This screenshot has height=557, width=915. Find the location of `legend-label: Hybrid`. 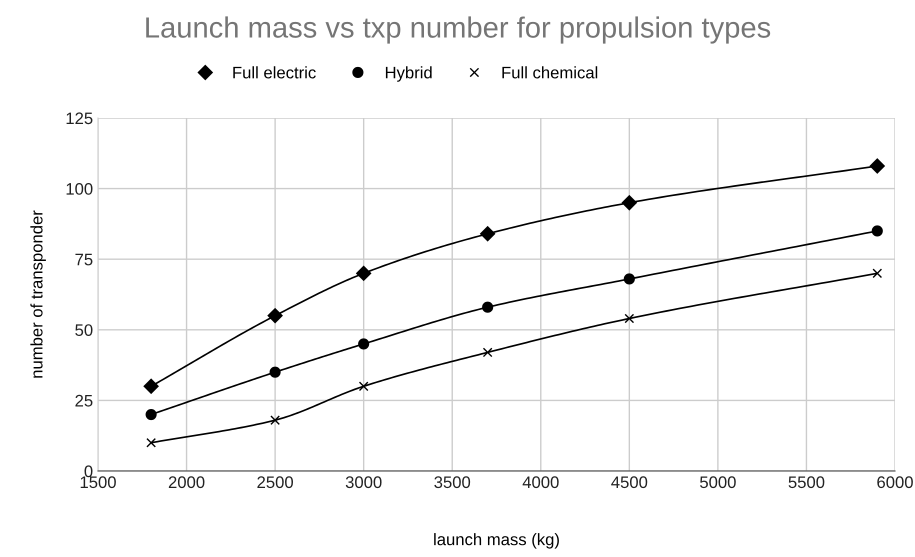

legend-label: Hybrid is located at coordinates (409, 74).